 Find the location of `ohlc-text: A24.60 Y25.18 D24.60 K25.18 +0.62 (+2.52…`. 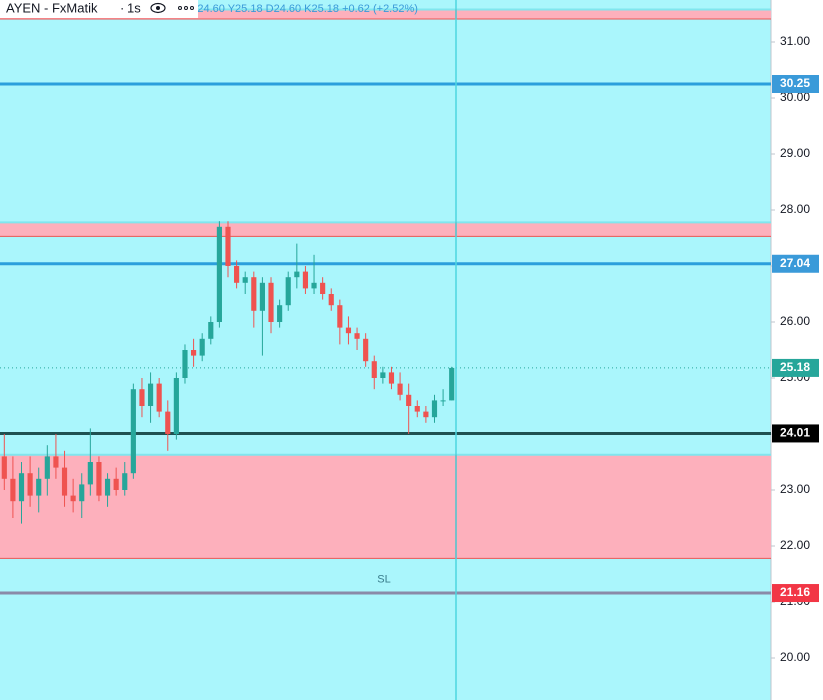

ohlc-text: A24.60 Y25.18 D24.60 K25.18 +0.62 (+2.52… is located at coordinates (304, 9).